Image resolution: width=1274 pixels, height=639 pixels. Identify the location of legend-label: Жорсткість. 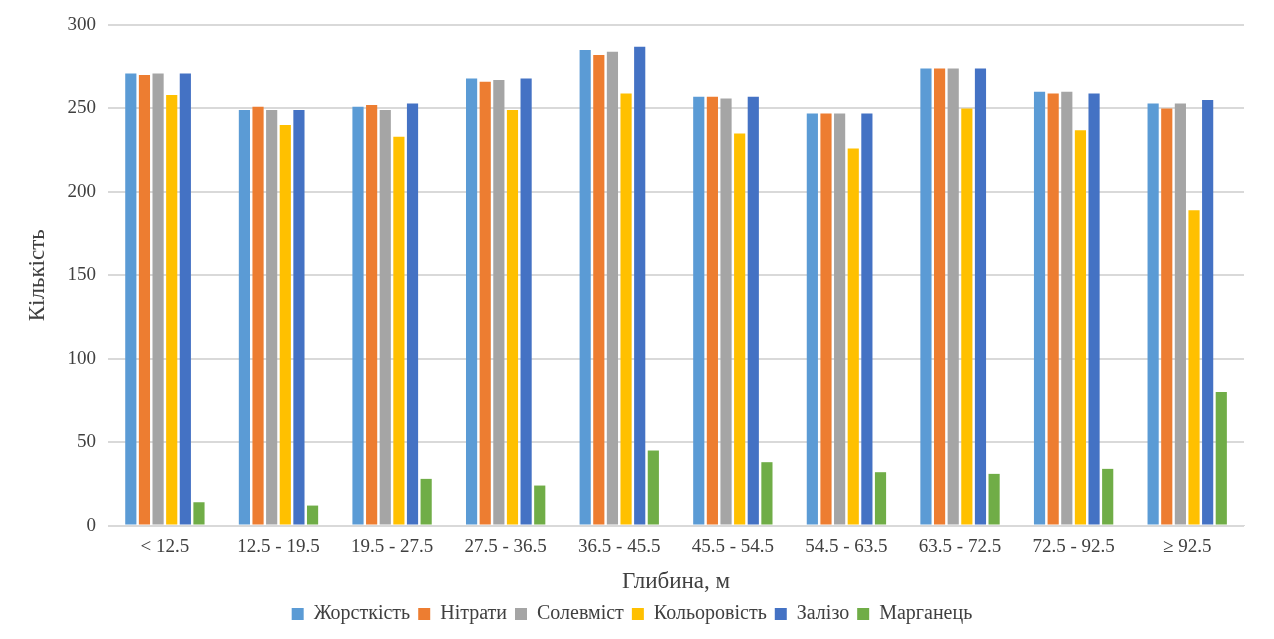
(362, 613).